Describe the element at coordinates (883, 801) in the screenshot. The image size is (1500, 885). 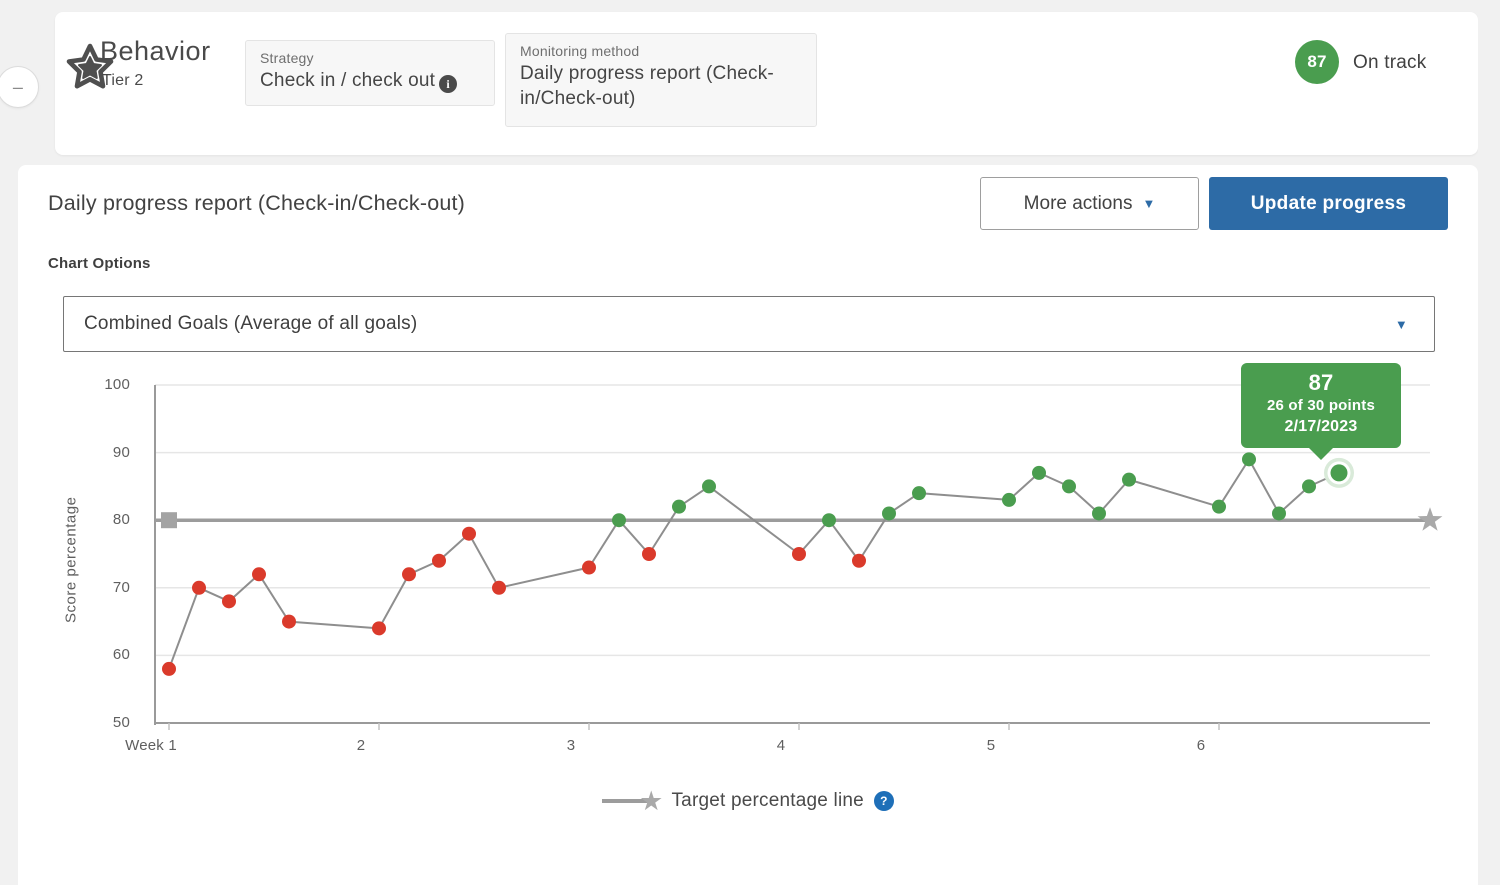
I see `help-icon: ?` at that location.